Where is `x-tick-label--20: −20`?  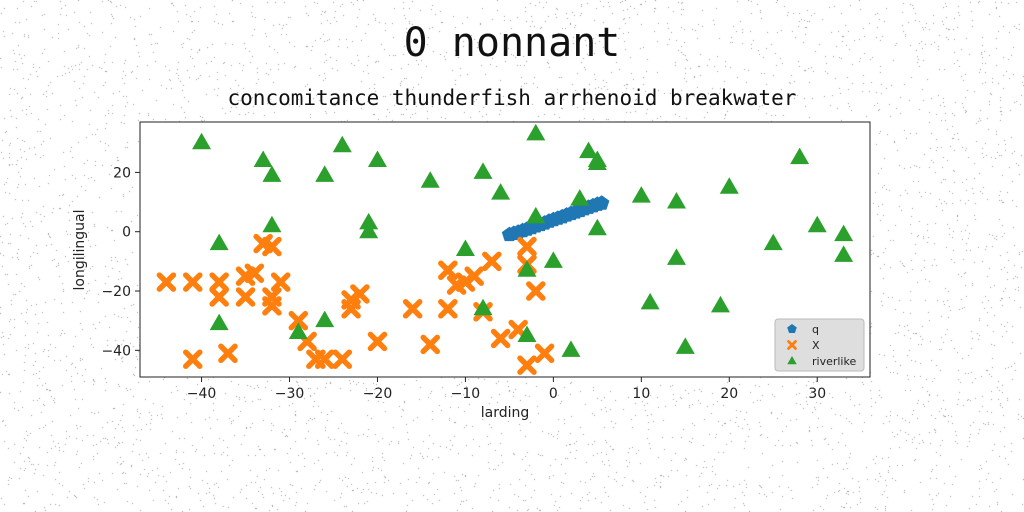
x-tick-label--20: −20 is located at coordinates (378, 394).